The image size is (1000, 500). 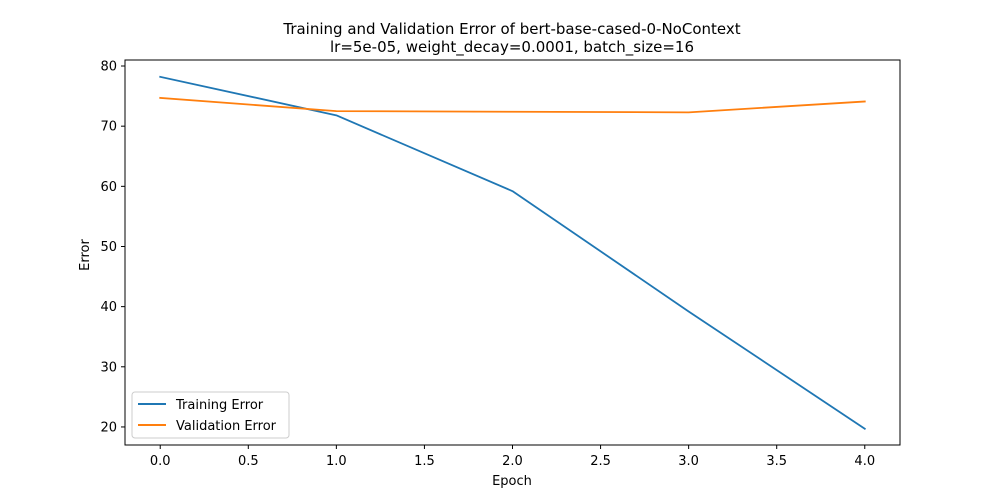 What do you see at coordinates (600, 461) in the screenshot?
I see `x-tick-label: 2.5` at bounding box center [600, 461].